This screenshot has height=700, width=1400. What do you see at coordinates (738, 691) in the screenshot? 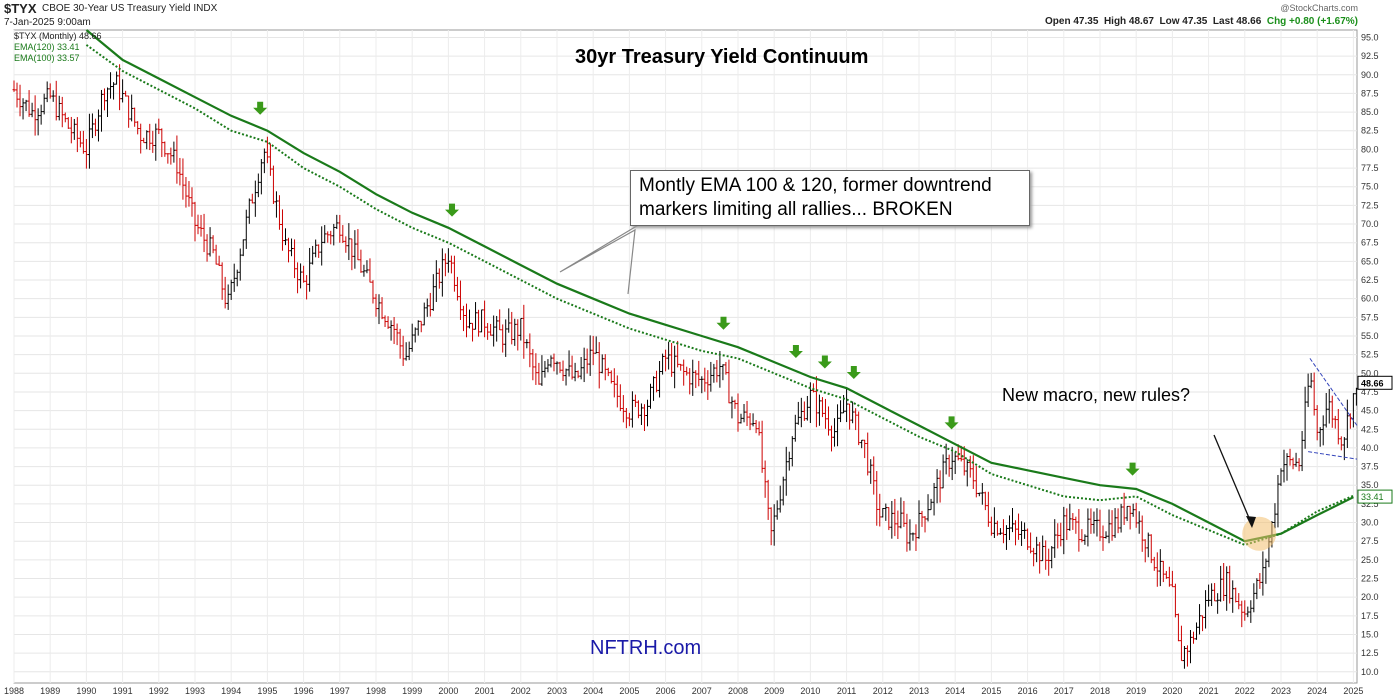
I see `x-tick-label: 2008` at bounding box center [738, 691].